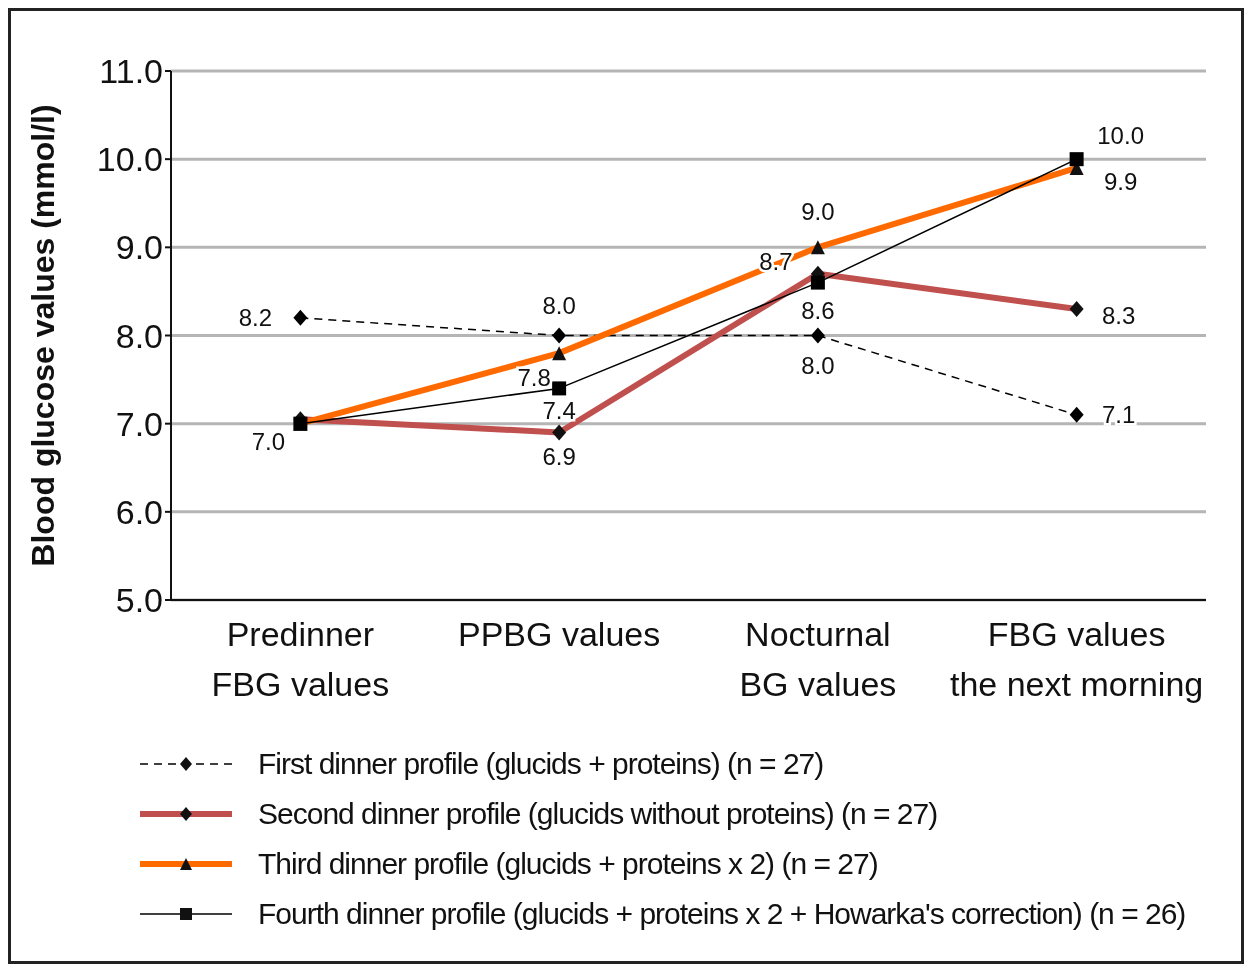 This screenshot has height=980, width=1260. Describe the element at coordinates (1118, 315) in the screenshot. I see `data-label: 8.3` at that location.